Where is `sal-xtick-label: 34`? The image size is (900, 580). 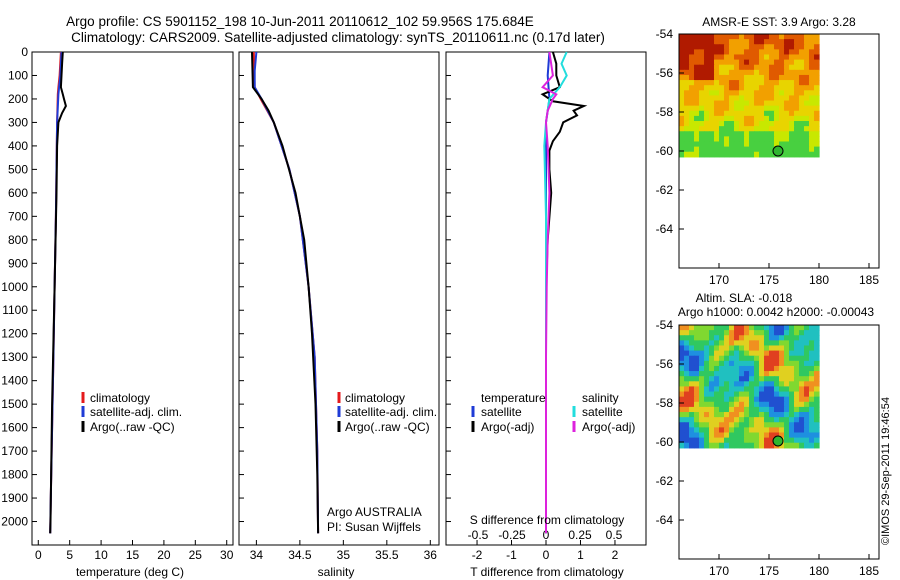
sal-xtick-label: 34 is located at coordinates (257, 555).